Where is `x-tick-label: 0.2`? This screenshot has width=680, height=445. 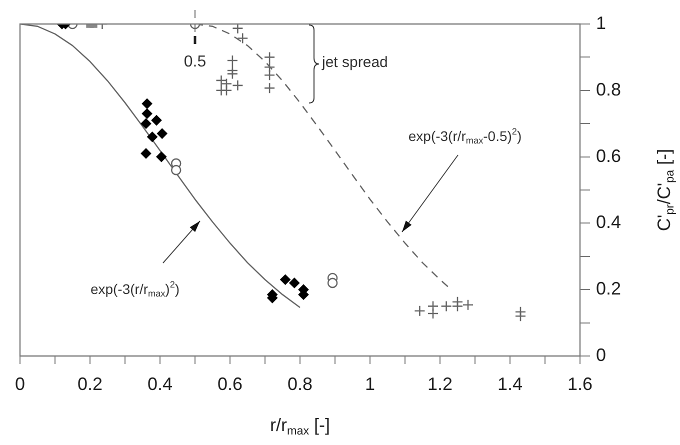 x-tick-label: 0.2 is located at coordinates (90, 384).